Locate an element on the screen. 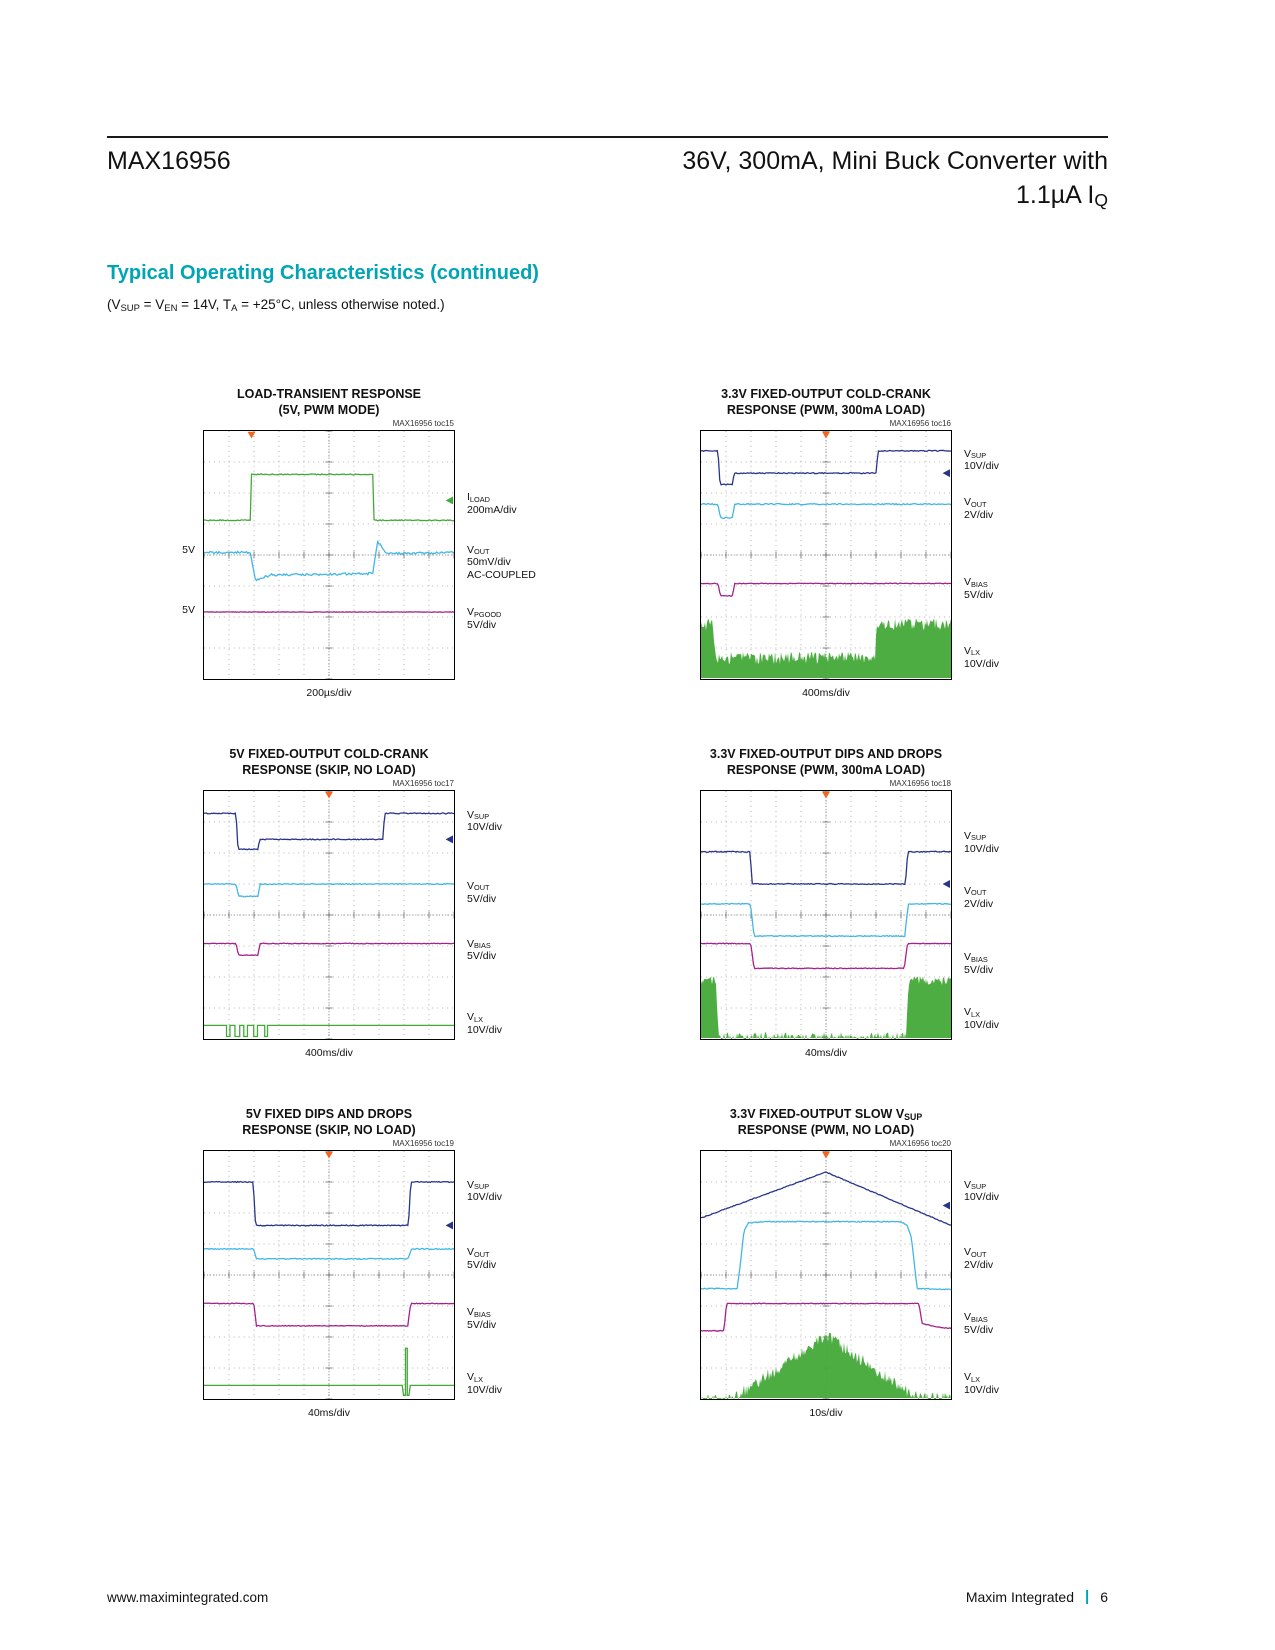 This screenshot has height=1650, width=1275. channel-scale: AC-COUPLED is located at coordinates (501, 574).